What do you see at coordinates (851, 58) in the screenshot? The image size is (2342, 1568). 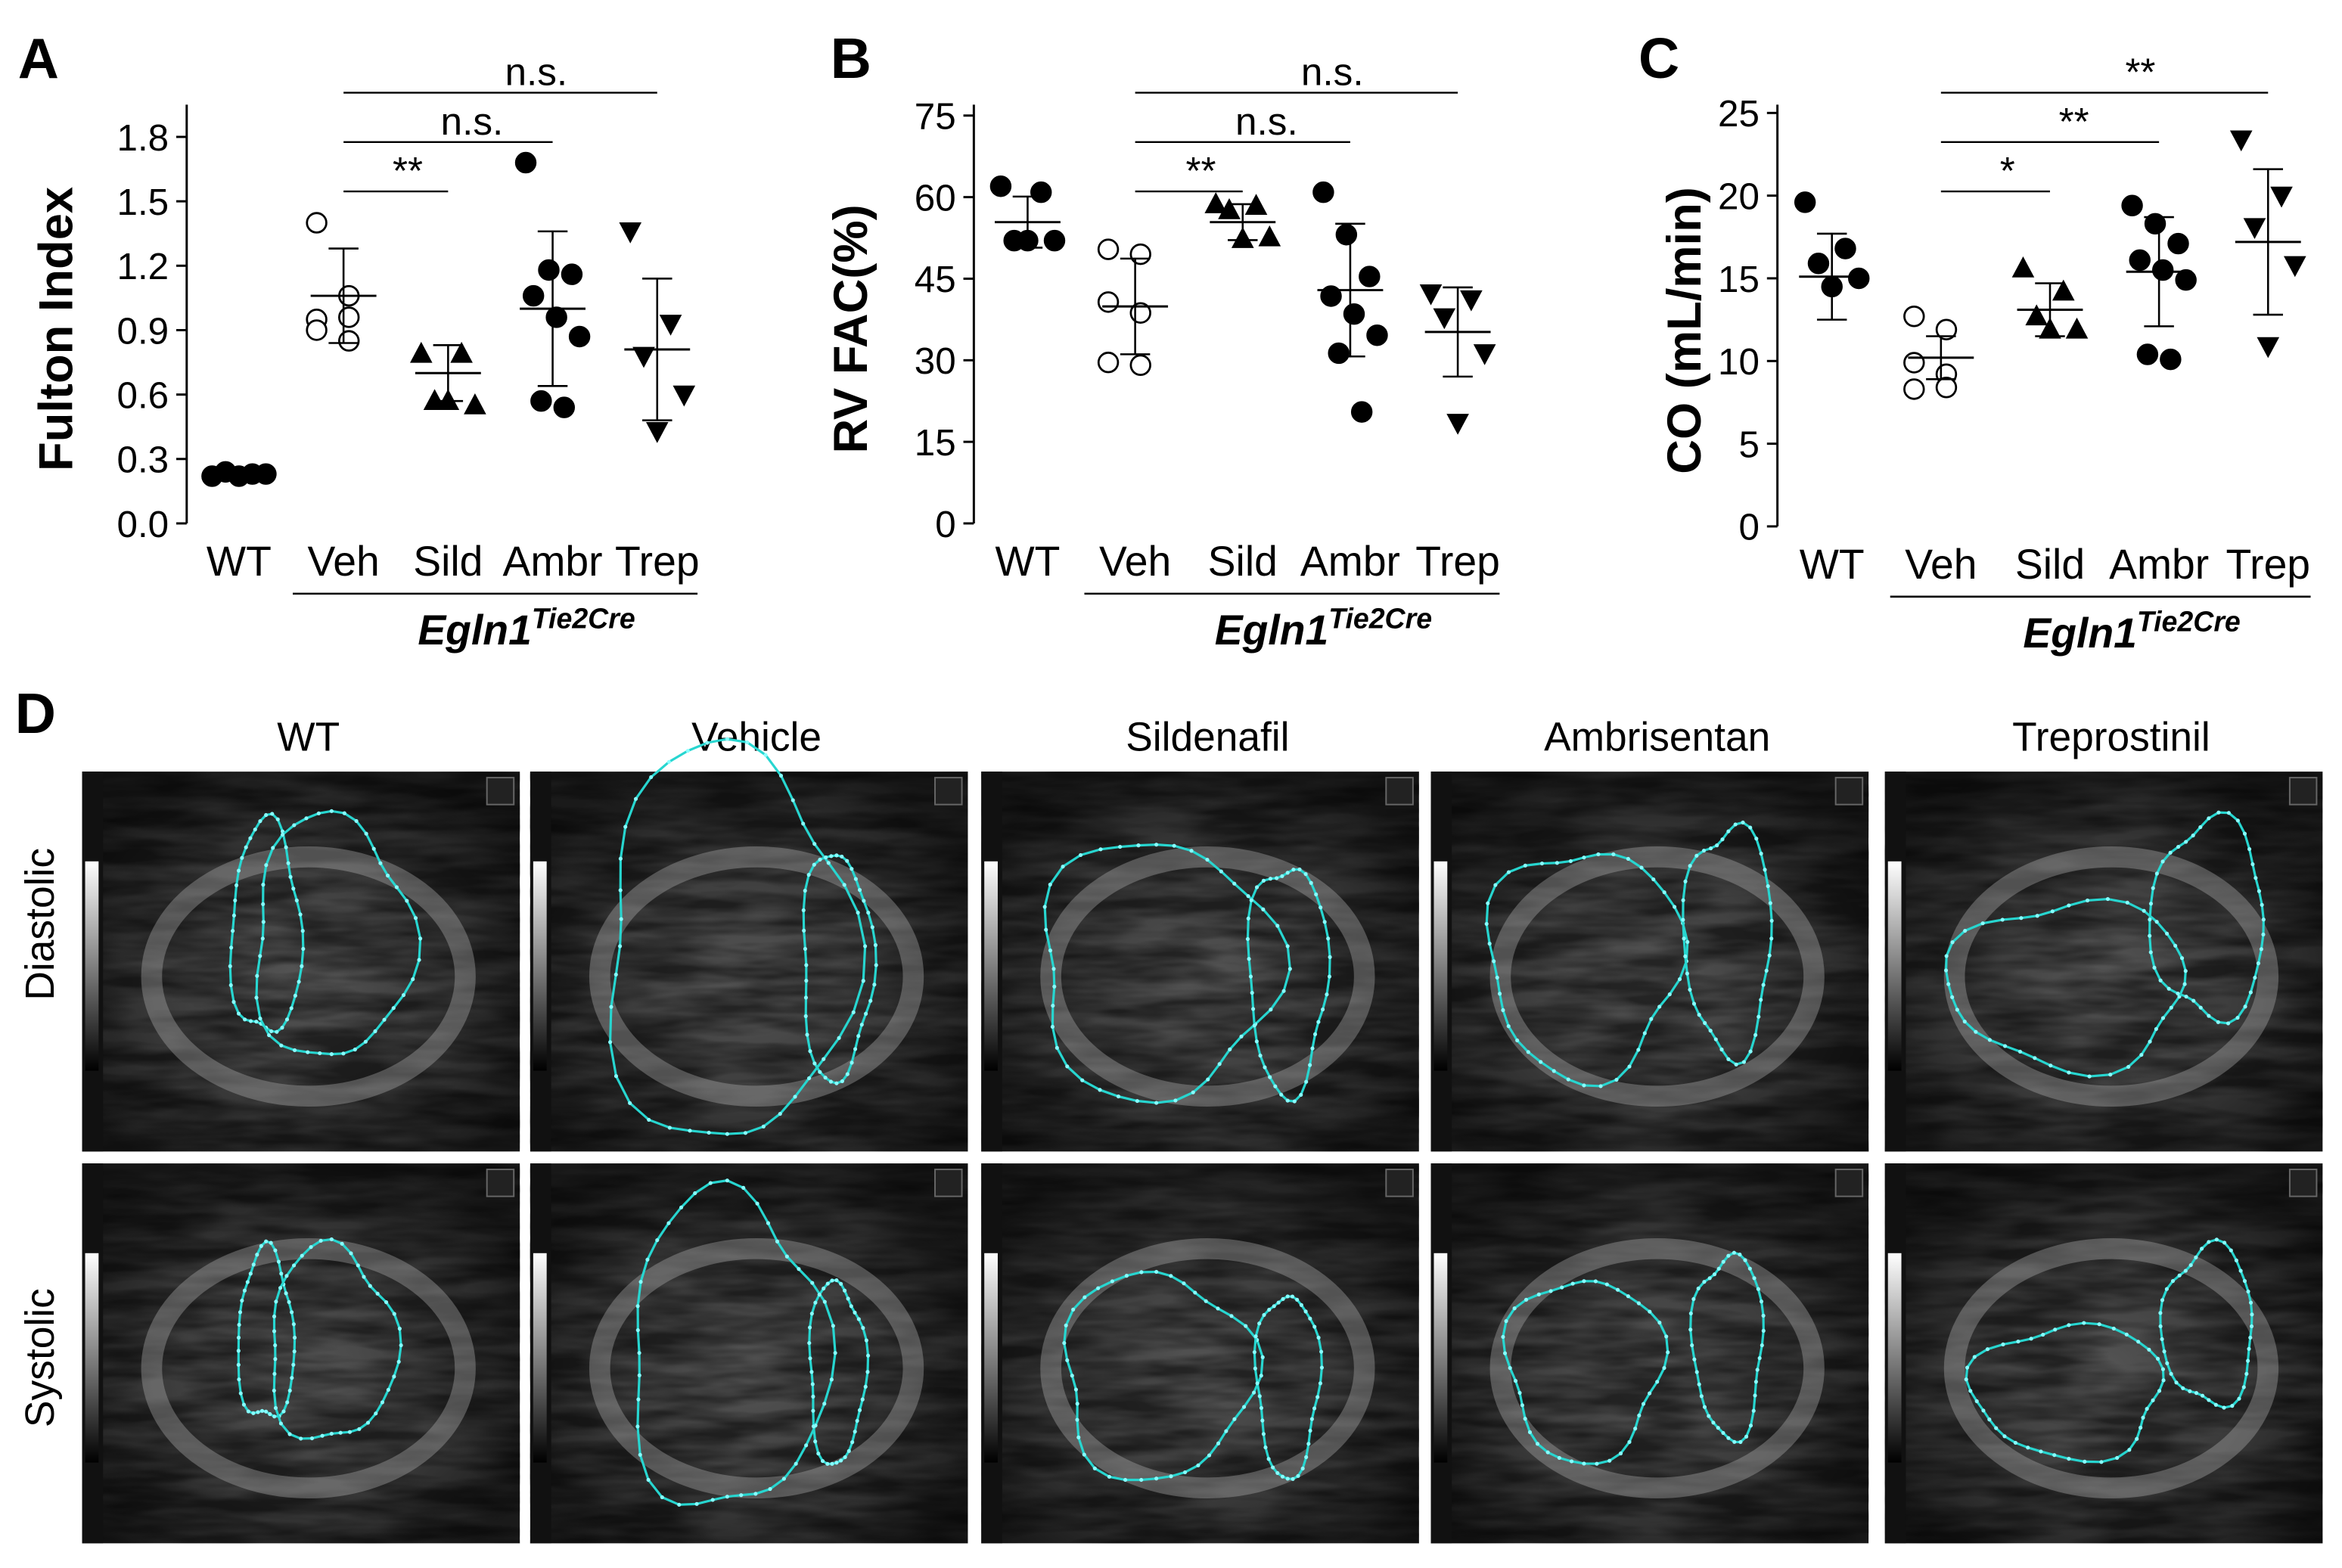 I see `panel-label: B` at bounding box center [851, 58].